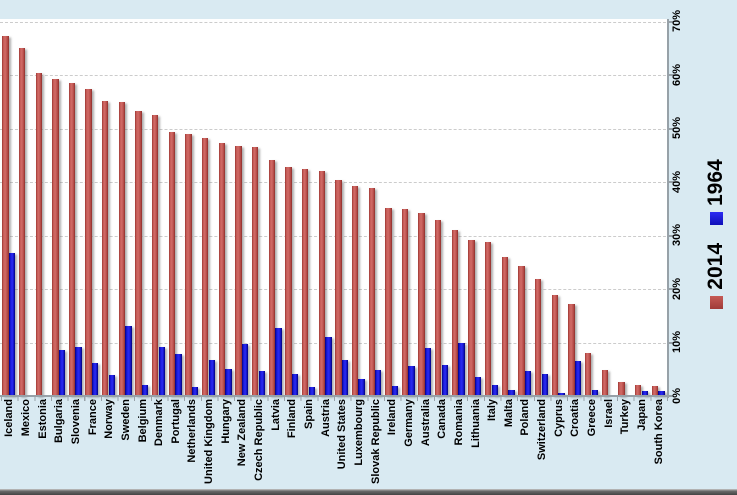 The width and height of the screenshot is (737, 495). I want to click on y-axis-label-text: 30%, so click(677, 235).